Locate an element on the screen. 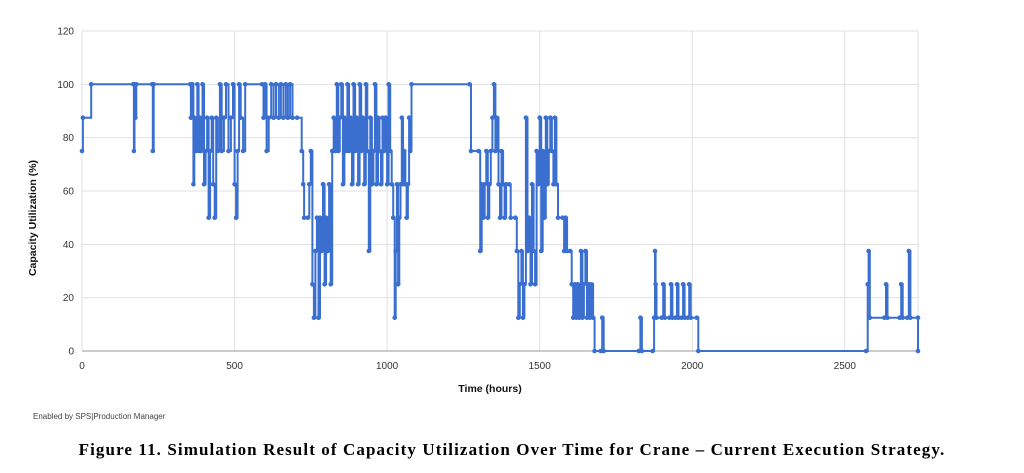  y-tick-label: 100 is located at coordinates (65, 85).